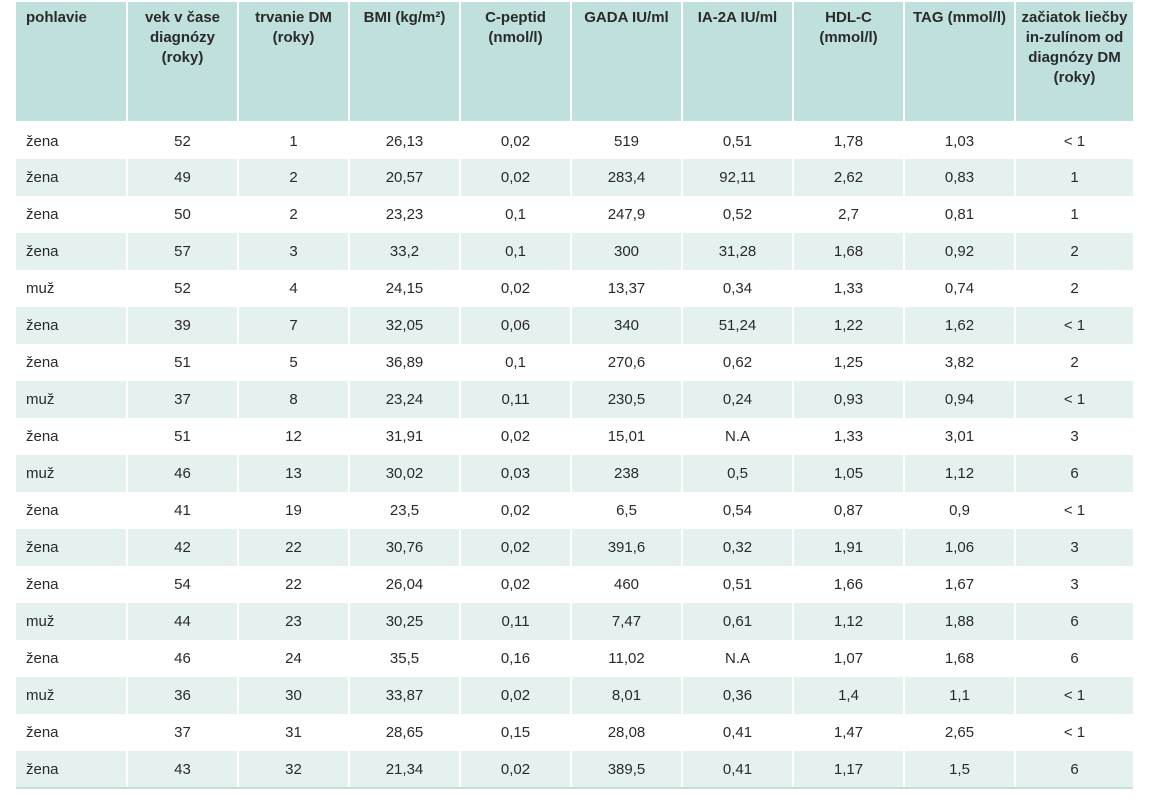 The height and width of the screenshot is (800, 1159). What do you see at coordinates (574, 288) in the screenshot?
I see `table-row: muž 52 4 24,15 0,02 13,37 0,34 1,33 0,74 2` at bounding box center [574, 288].